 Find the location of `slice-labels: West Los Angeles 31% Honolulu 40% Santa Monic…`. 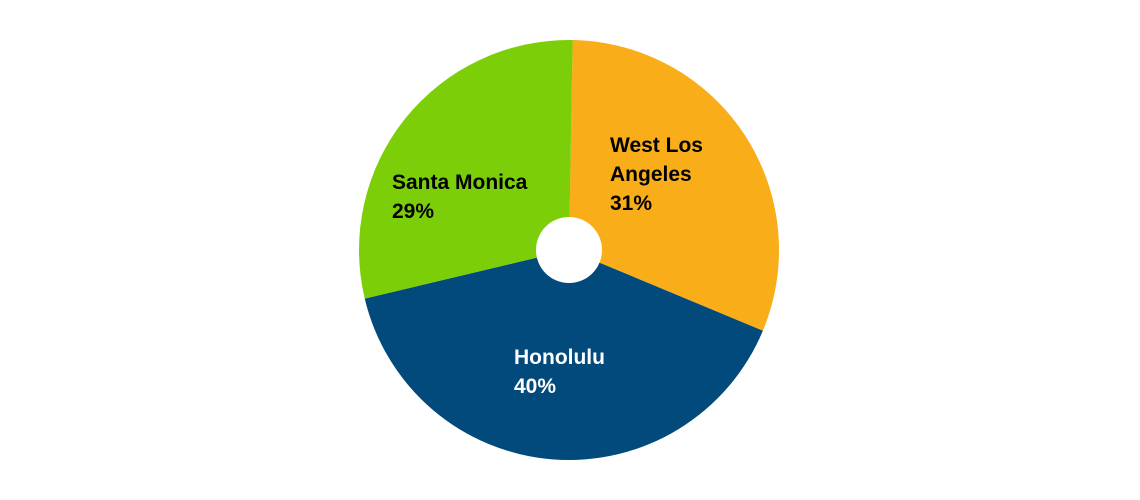

slice-labels: West Los Angeles 31% Honolulu 40% Santa Monic… is located at coordinates (547, 266).